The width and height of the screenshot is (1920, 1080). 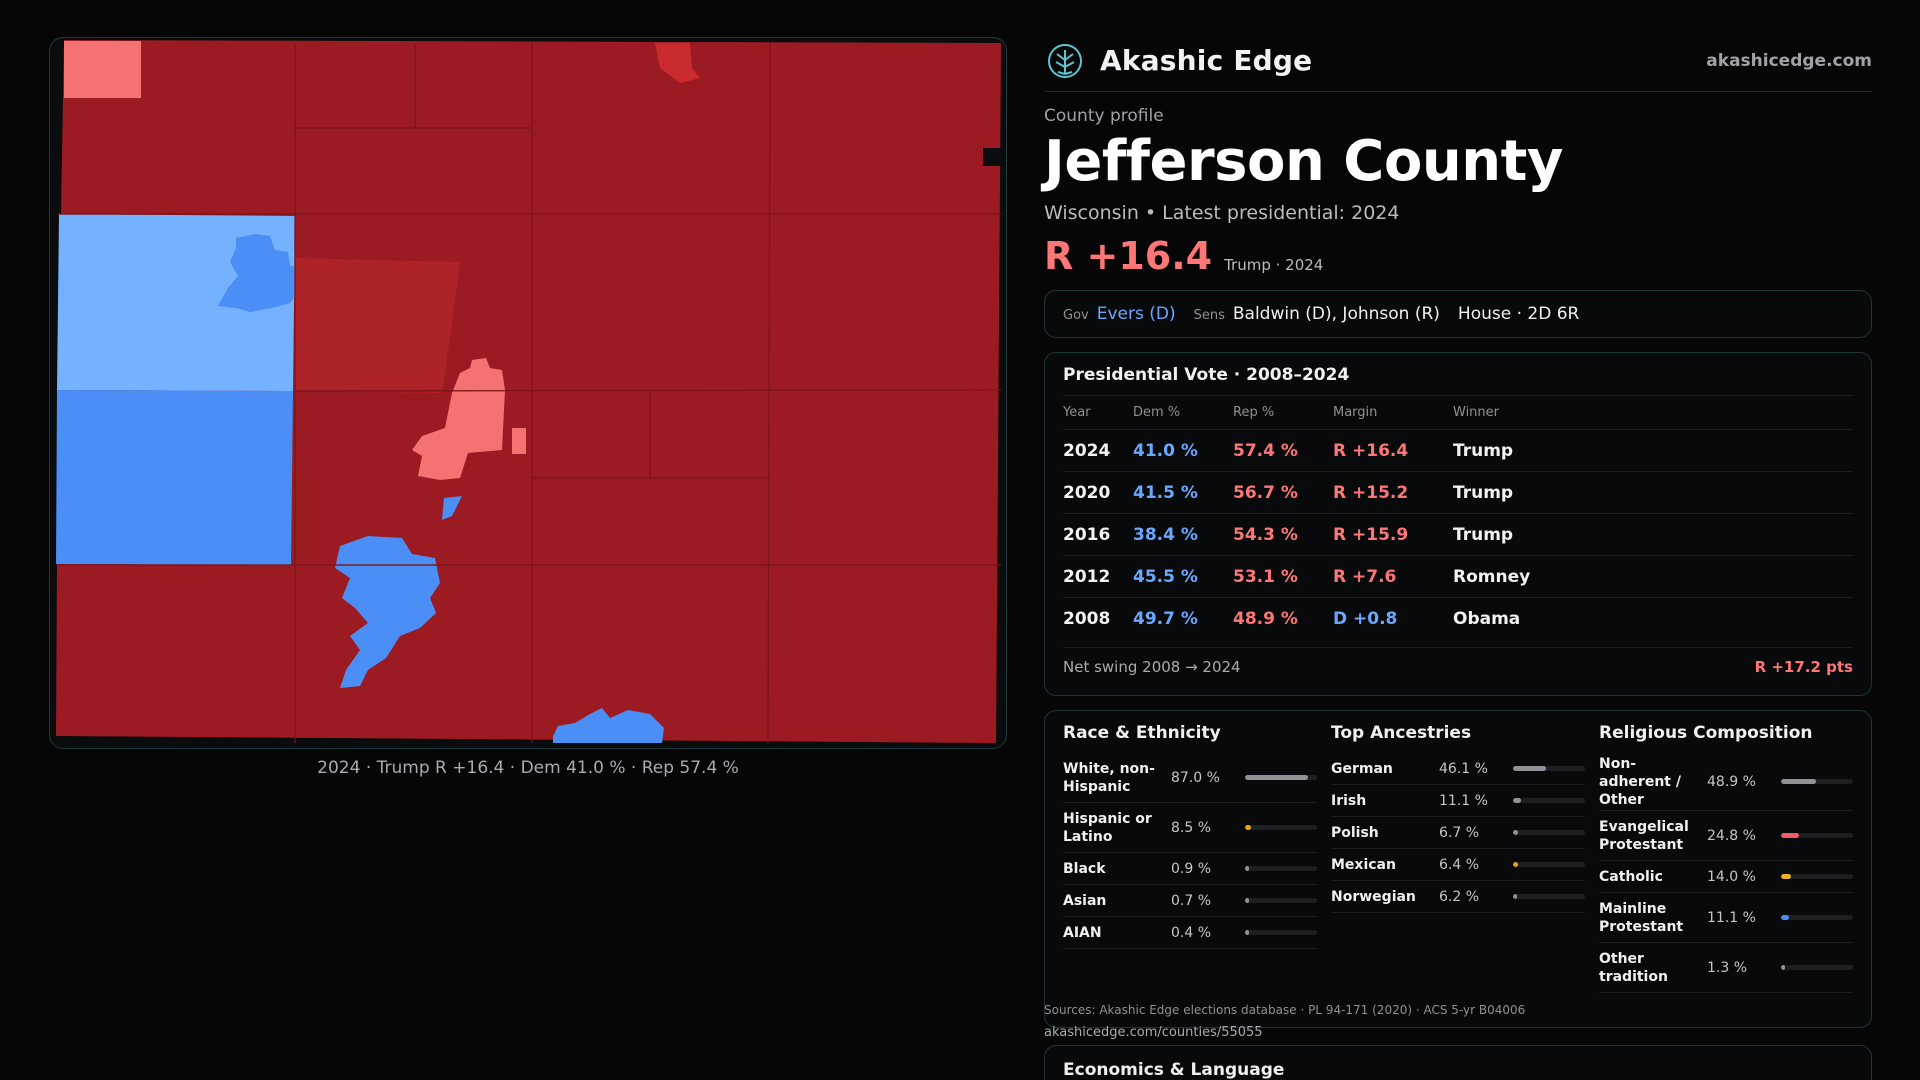 What do you see at coordinates (1518, 314) in the screenshot?
I see `house-value: House · 2D 6R` at bounding box center [1518, 314].